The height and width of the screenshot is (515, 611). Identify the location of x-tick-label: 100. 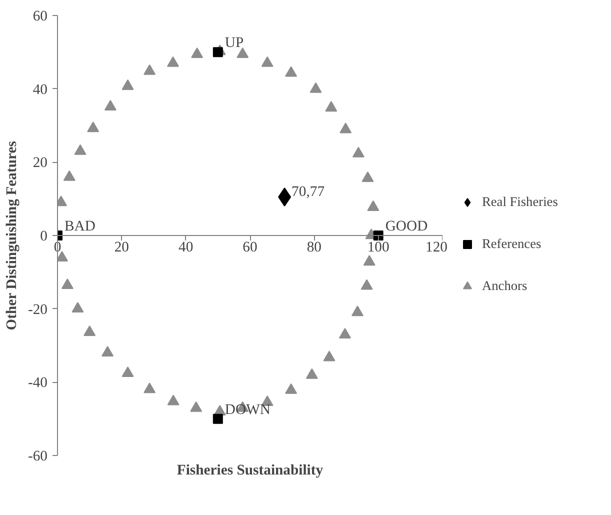
(378, 248).